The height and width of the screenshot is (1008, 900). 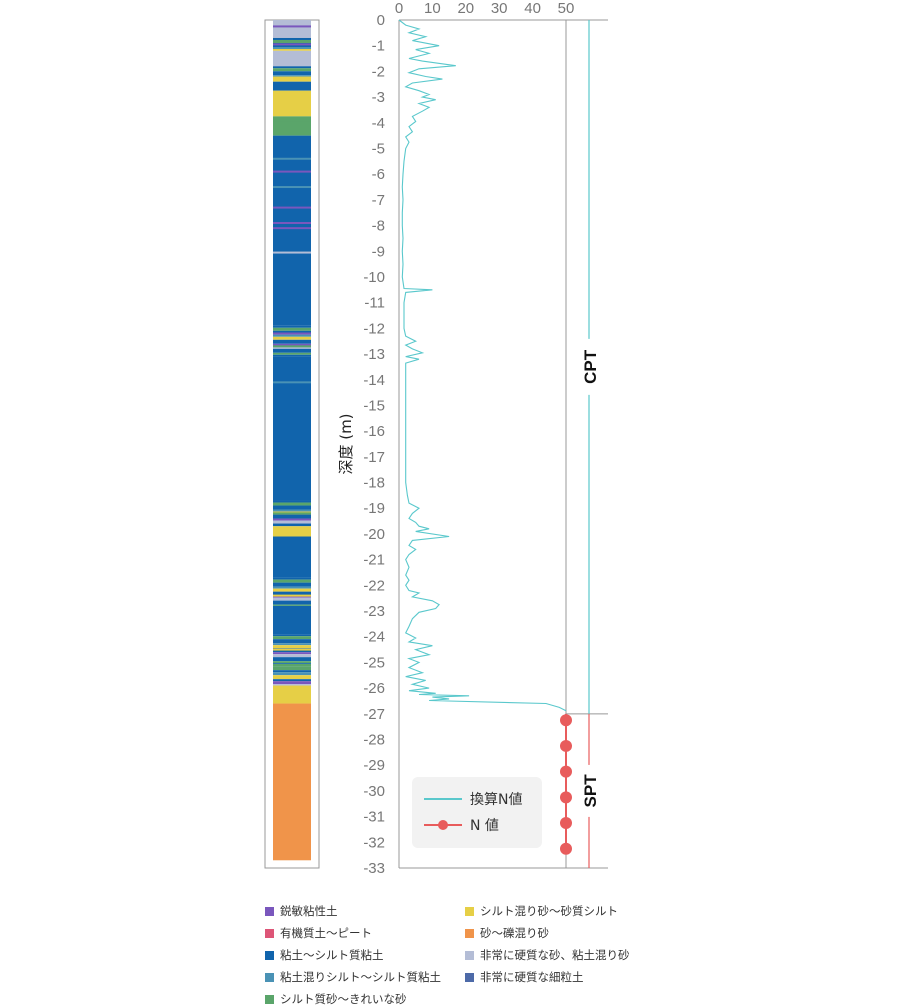 What do you see at coordinates (374, 328) in the screenshot?
I see `y-tick-label: -12` at bounding box center [374, 328].